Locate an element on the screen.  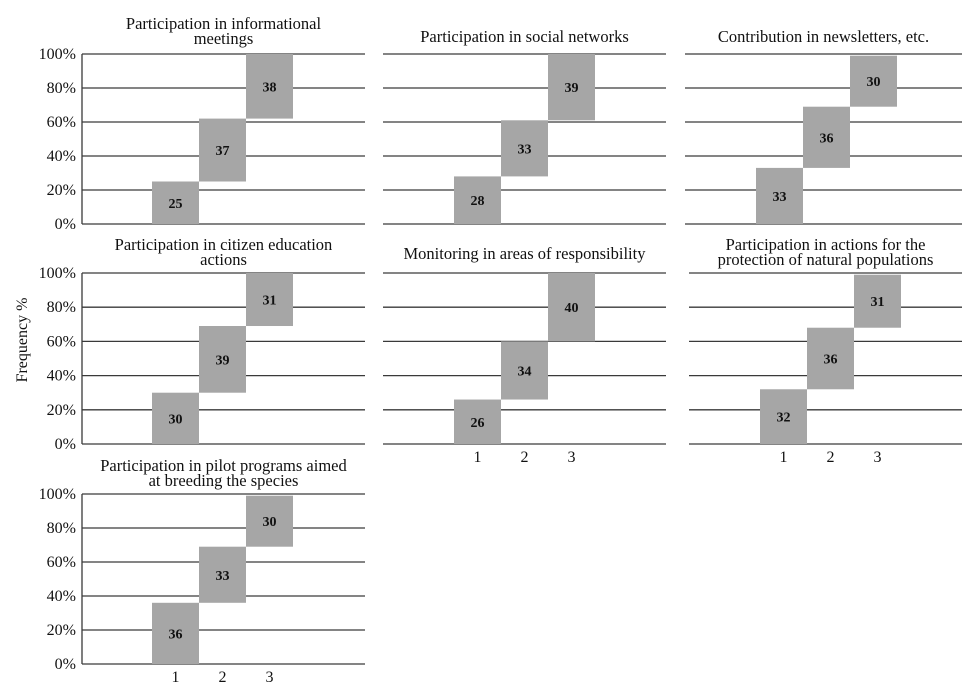
chart-title: Participation in informational meetings is located at coordinates (224, 31).